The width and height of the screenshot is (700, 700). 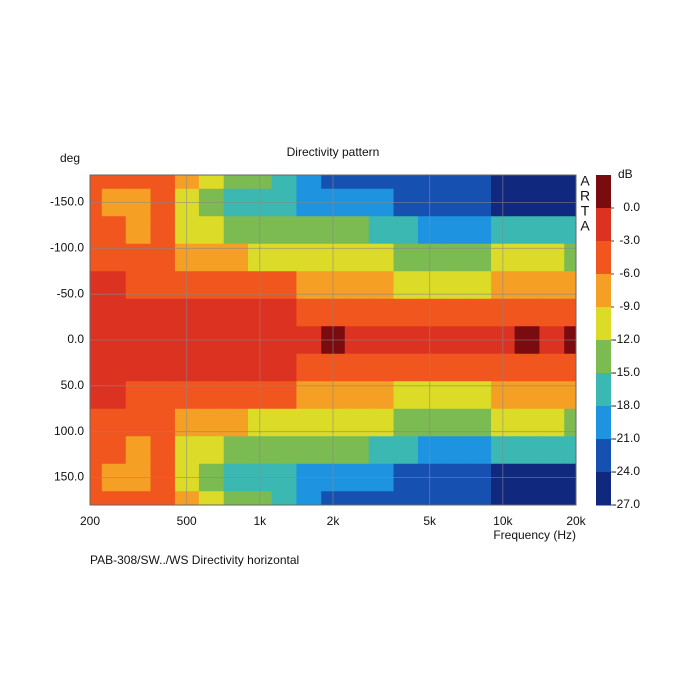 I want to click on y-tick-label: 50.0, so click(x=73, y=385).